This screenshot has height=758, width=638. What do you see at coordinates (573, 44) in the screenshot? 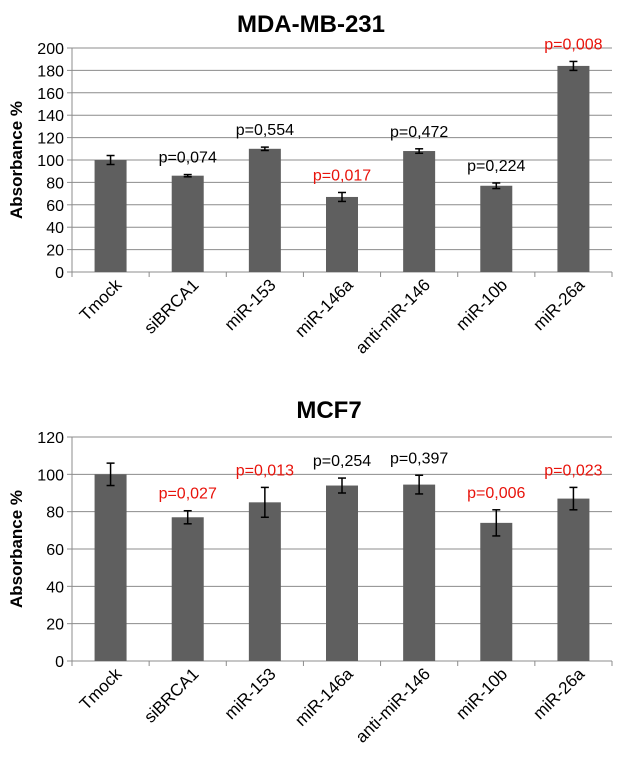
I see `p-value-label: p=0,008` at bounding box center [573, 44].